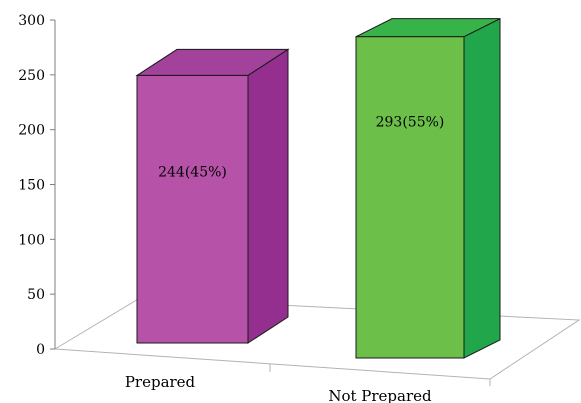 This screenshot has height=403, width=581. Describe the element at coordinates (380, 395) in the screenshot. I see `x-category-label: Not Prepared` at that location.